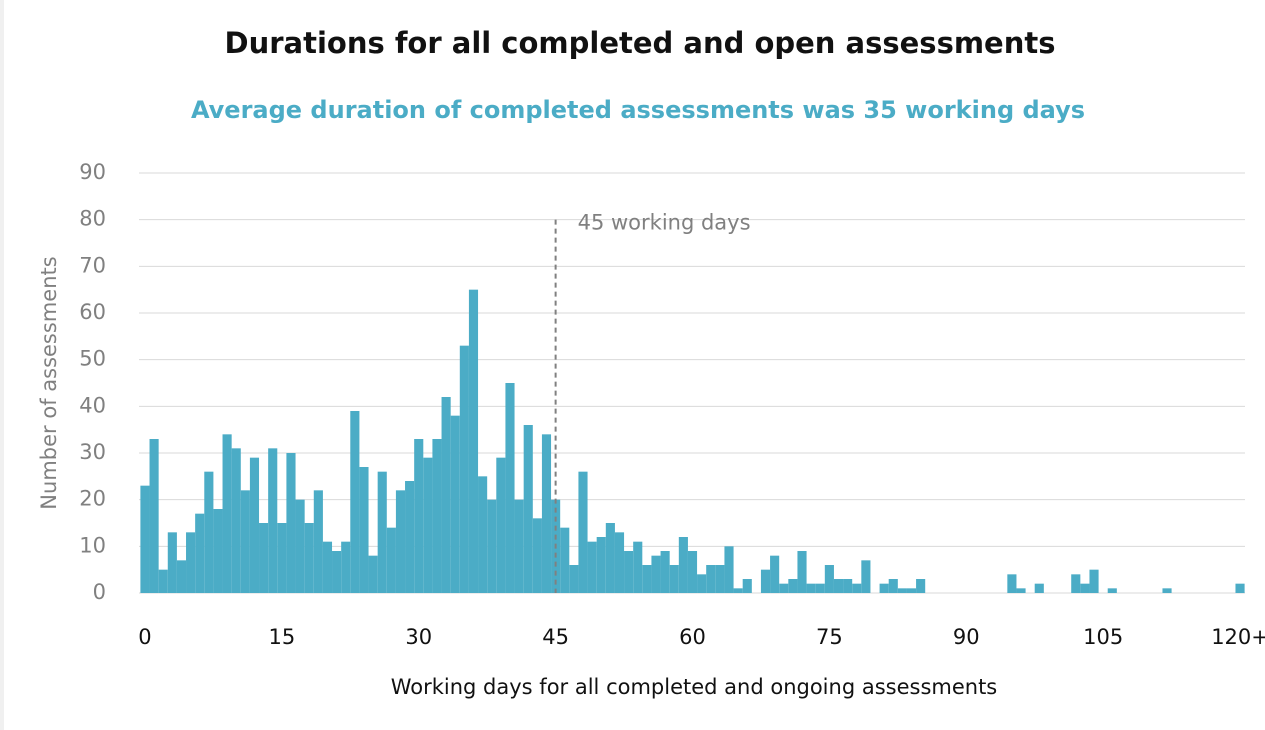  I want to click on y-tick-label: 10, so click(92, 545).